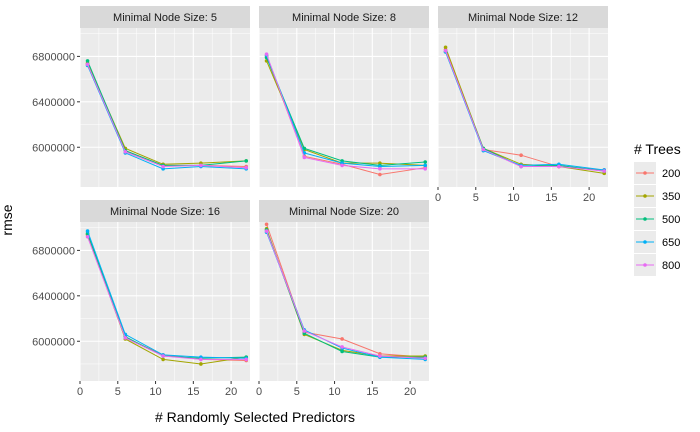 The height and width of the screenshot is (432, 700). What do you see at coordinates (671, 197) in the screenshot?
I see `legend-label: 350` at bounding box center [671, 197].